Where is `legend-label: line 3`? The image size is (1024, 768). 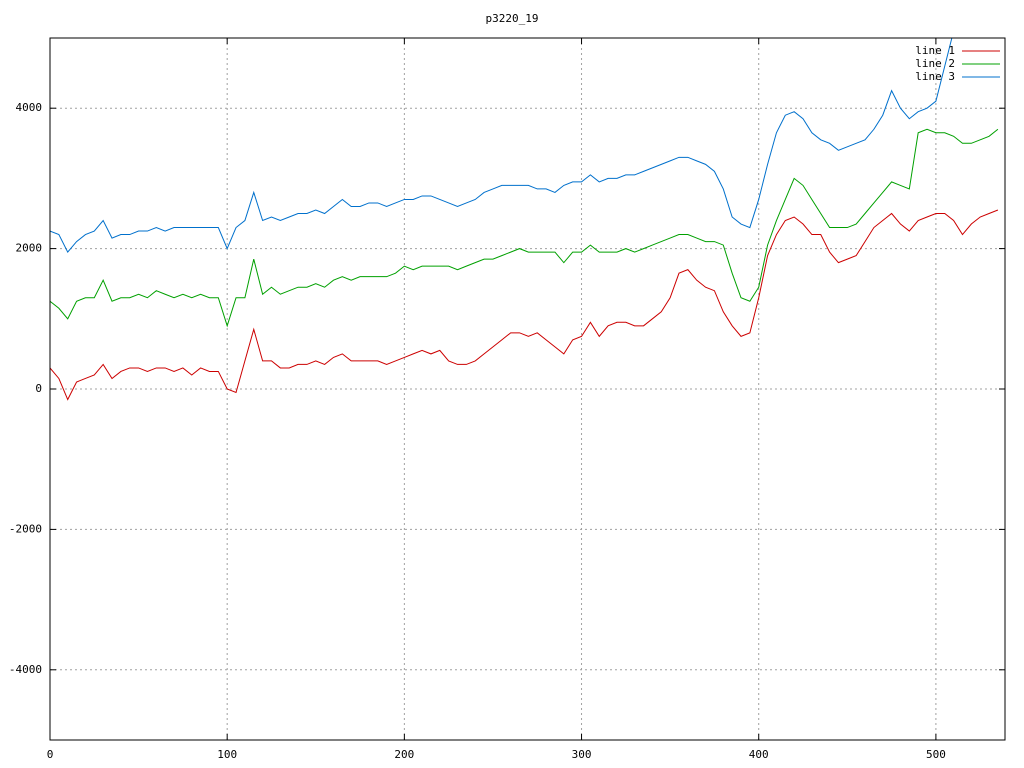 legend-label: line 3 is located at coordinates (935, 76).